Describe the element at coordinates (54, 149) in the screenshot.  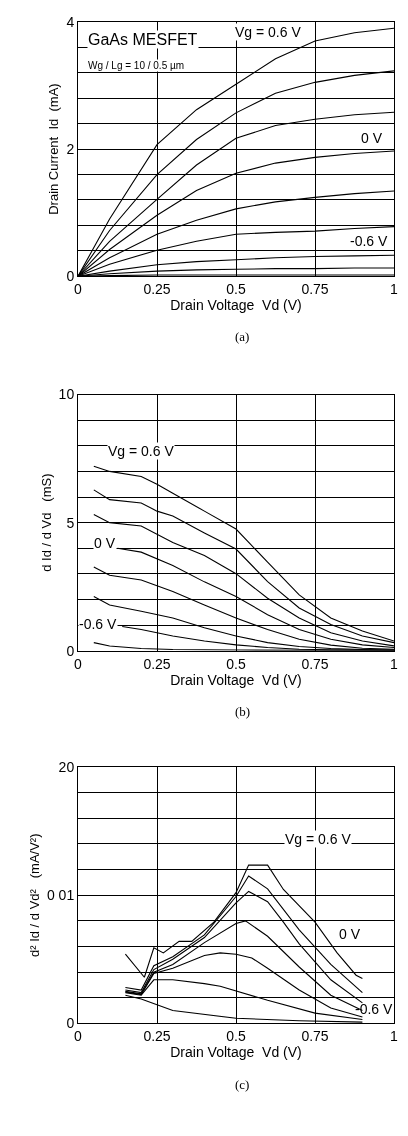
I see `y-axis-title: Drain Current Id (mA)` at that location.